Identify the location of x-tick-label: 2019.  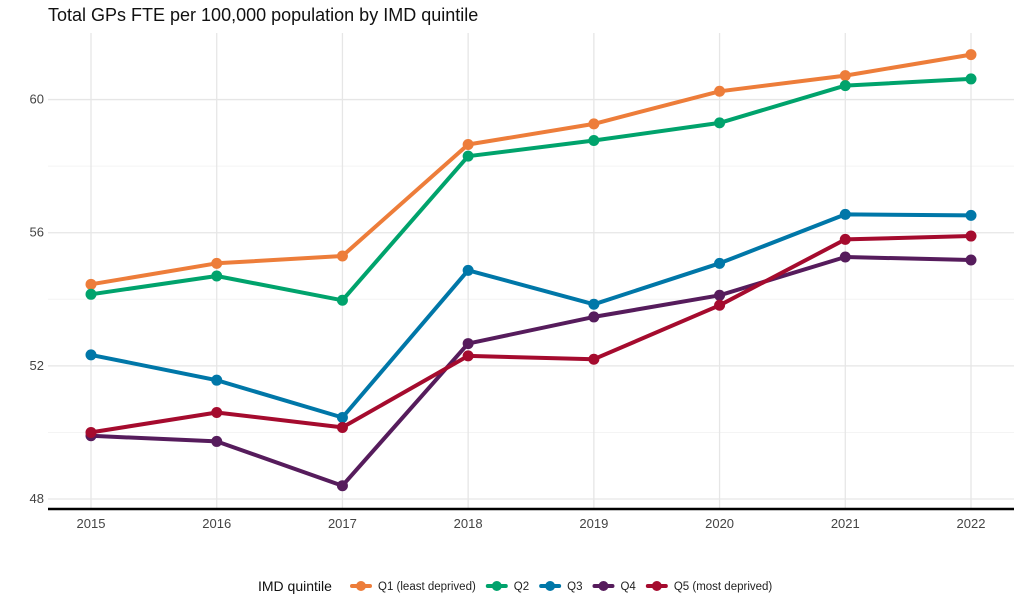
(593, 523).